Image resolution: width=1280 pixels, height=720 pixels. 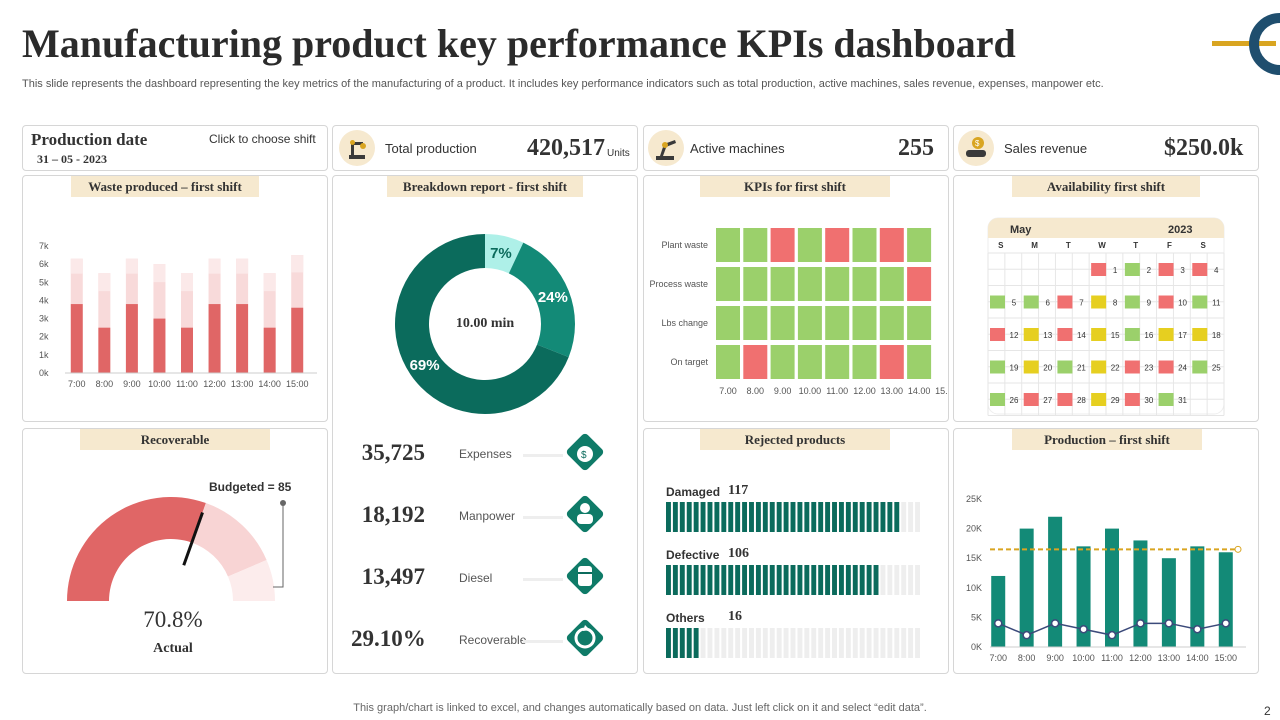 What do you see at coordinates (173, 619) in the screenshot?
I see `gauge-actual-value: 70.8%` at bounding box center [173, 619].